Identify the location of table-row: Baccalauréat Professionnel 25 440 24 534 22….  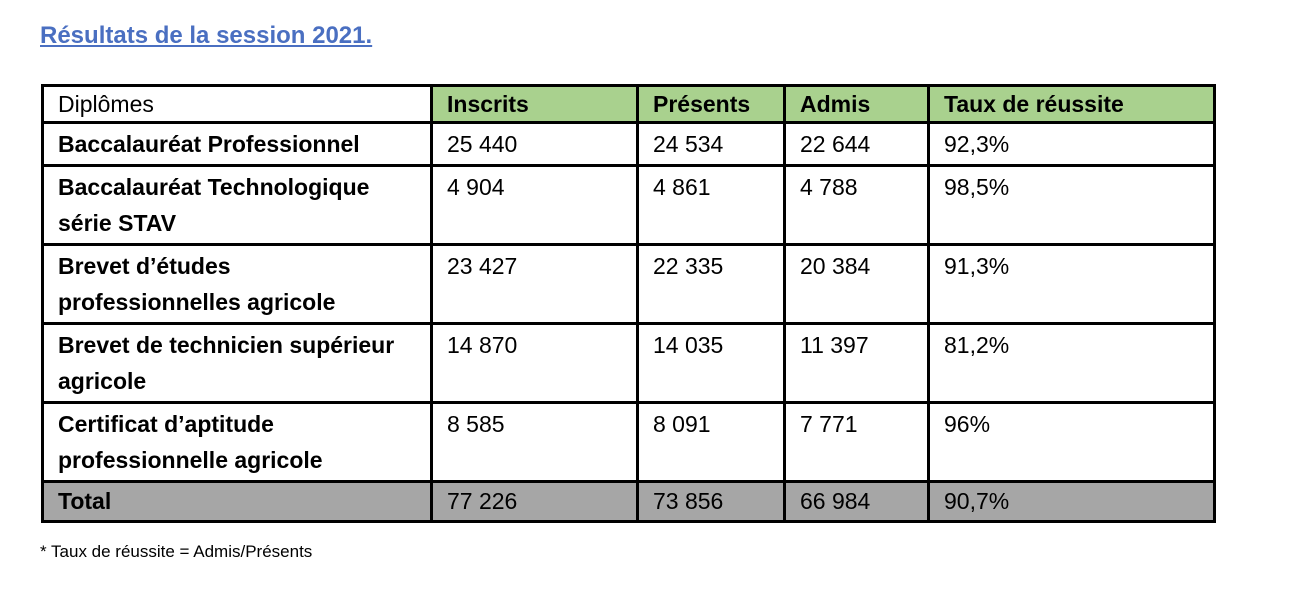
(628, 144).